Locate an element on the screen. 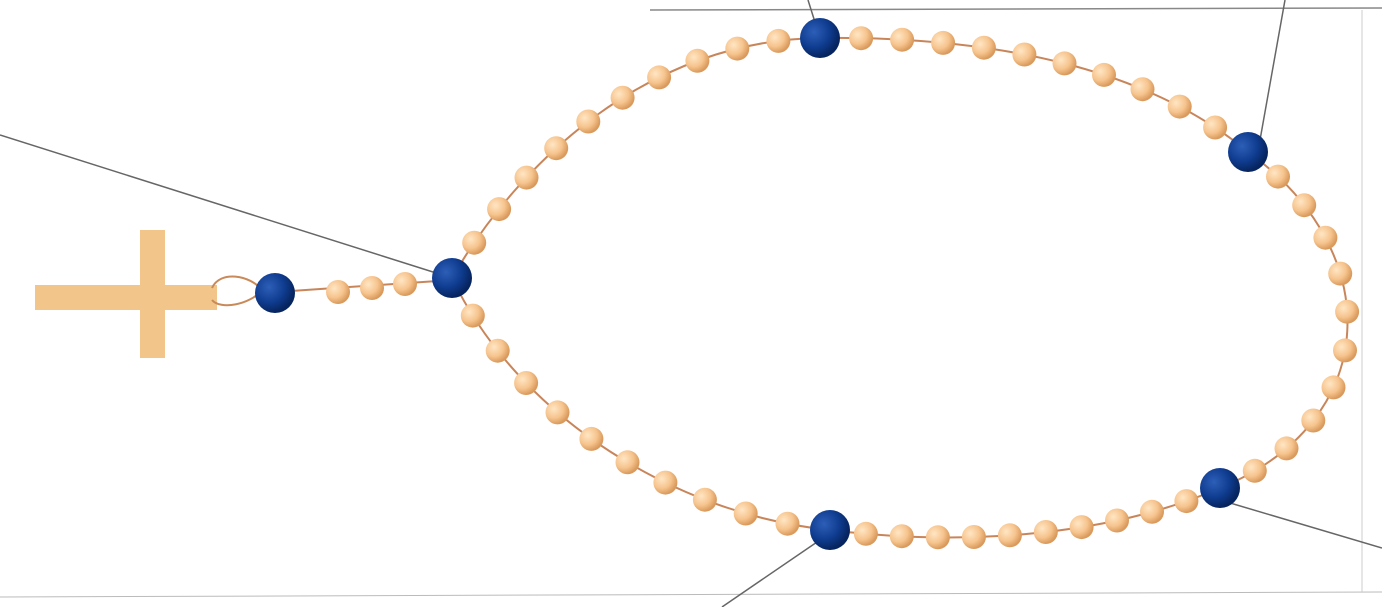  crucifix is located at coordinates (126, 294).